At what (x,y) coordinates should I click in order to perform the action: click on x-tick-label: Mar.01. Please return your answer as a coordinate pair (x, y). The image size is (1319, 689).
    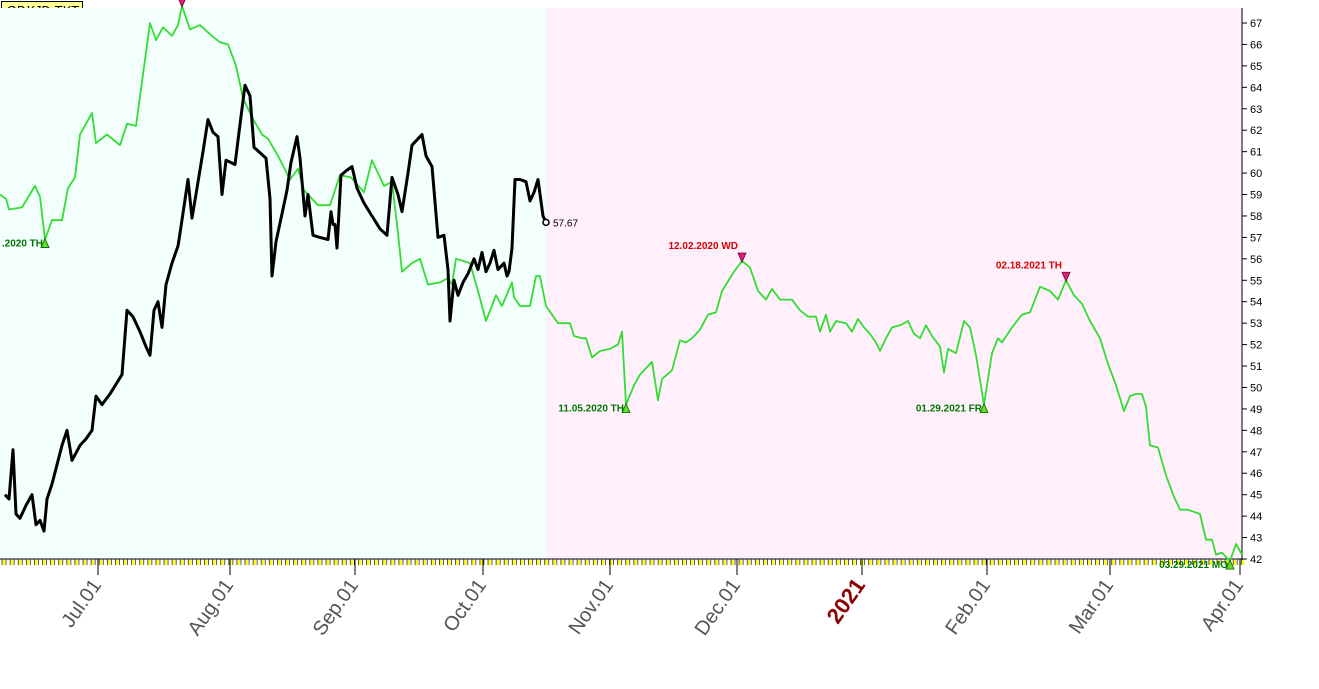
    Looking at the image, I should click on (1091, 606).